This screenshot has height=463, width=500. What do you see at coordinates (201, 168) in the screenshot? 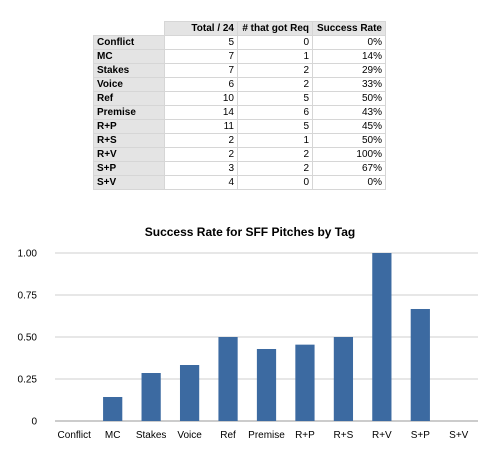
I see `cell-total: 3` at bounding box center [201, 168].